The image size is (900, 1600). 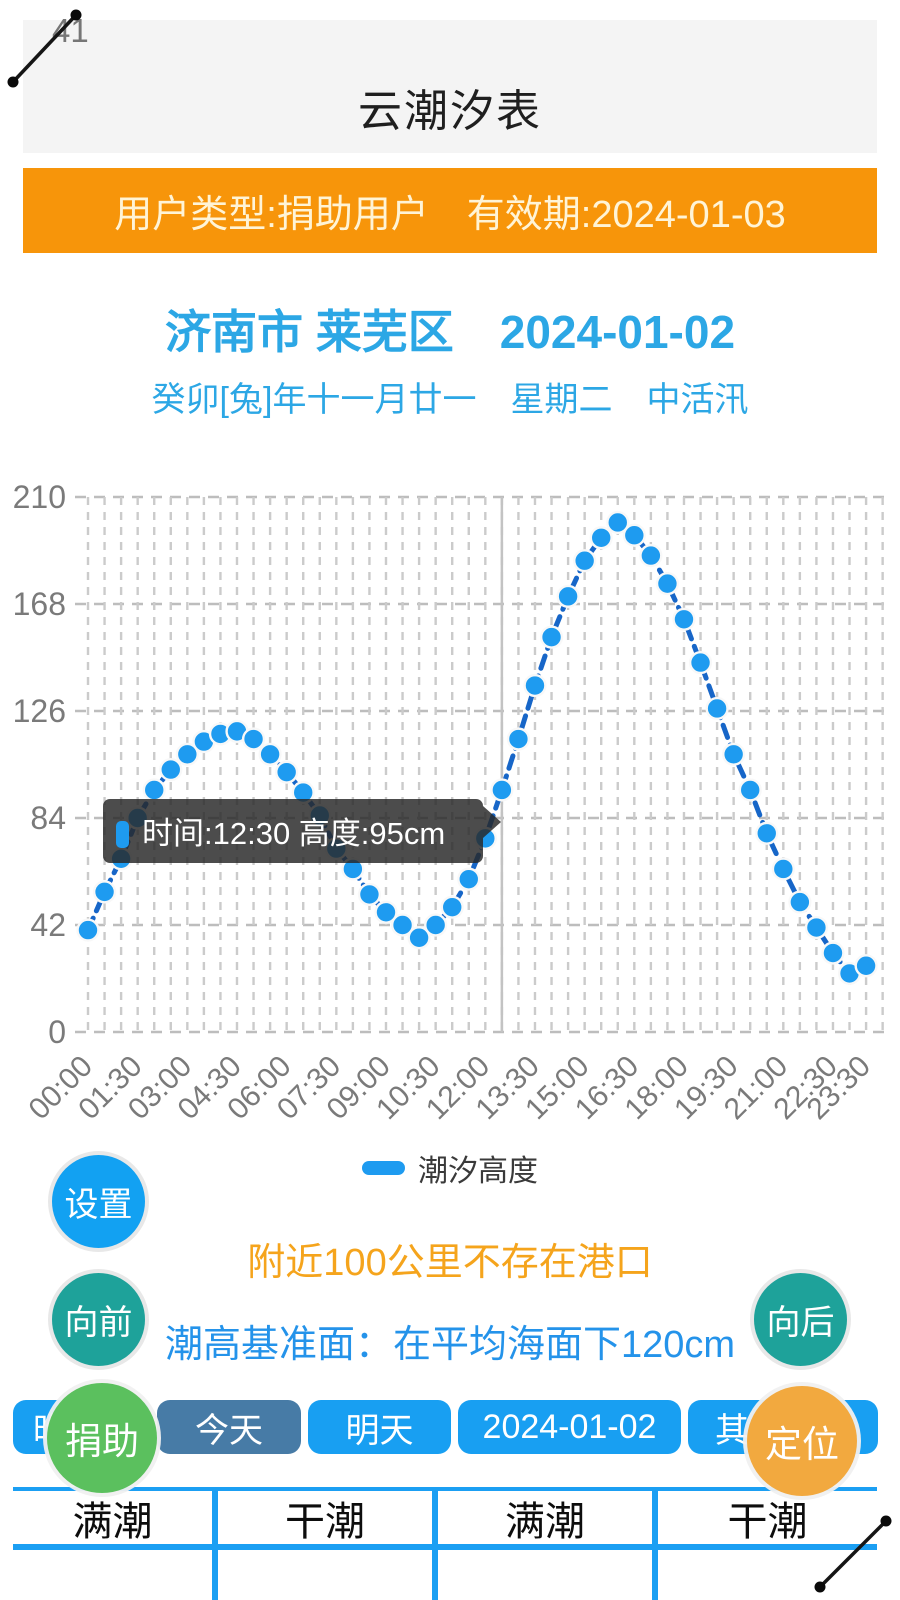 I want to click on tab-tomorrow-label: 明天, so click(x=379, y=1430).